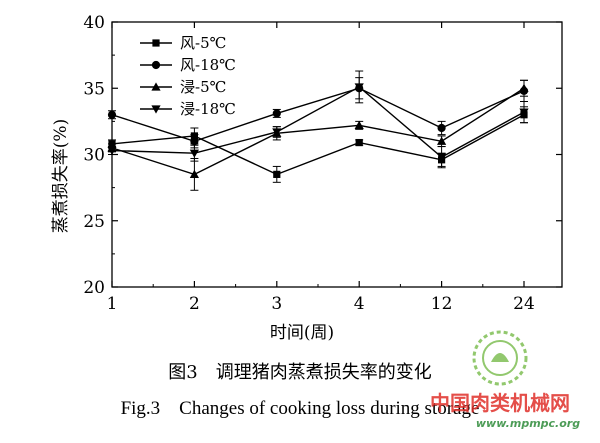 This screenshot has height=443, width=600. I want to click on x-tick-label: 1, so click(112, 304).